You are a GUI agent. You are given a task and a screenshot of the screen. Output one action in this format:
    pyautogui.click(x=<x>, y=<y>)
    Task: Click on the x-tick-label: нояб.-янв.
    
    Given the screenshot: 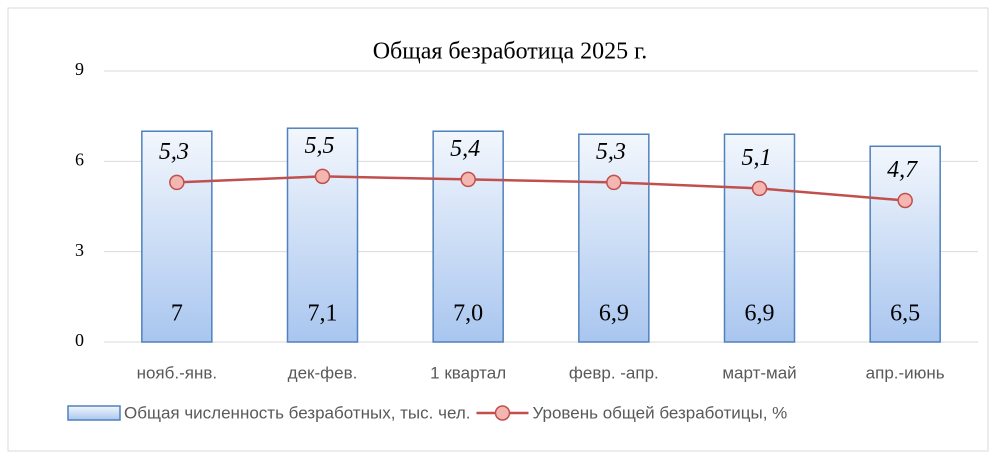 What is the action you would take?
    pyautogui.click(x=177, y=372)
    